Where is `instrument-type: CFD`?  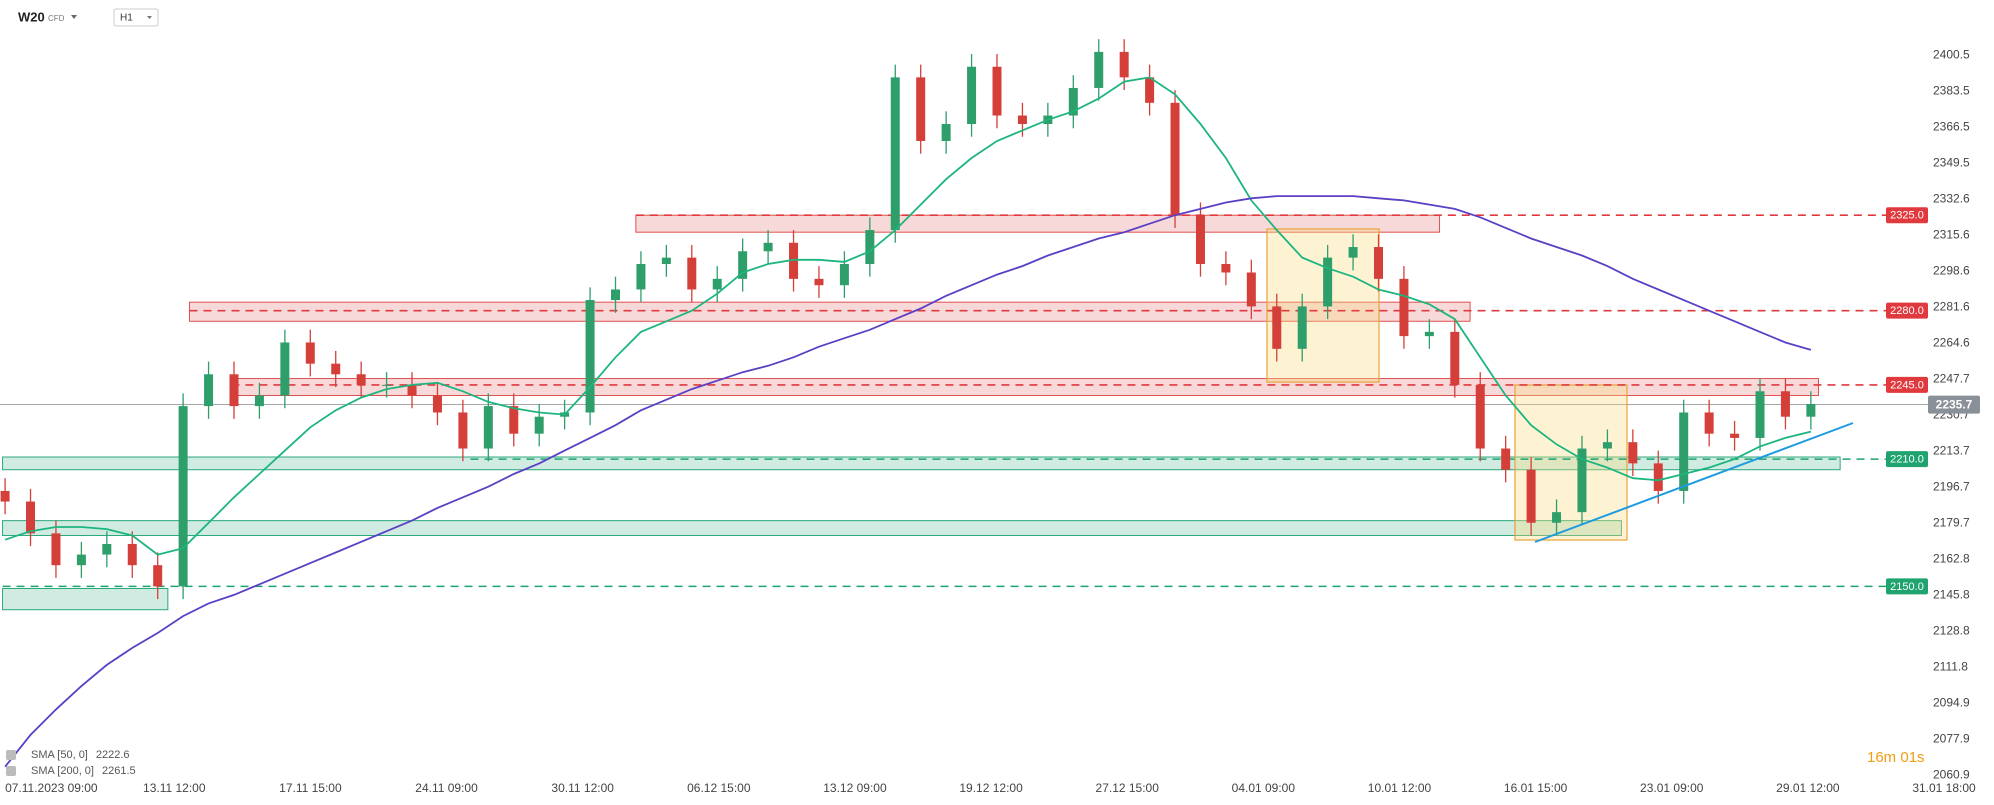 instrument-type: CFD is located at coordinates (56, 18).